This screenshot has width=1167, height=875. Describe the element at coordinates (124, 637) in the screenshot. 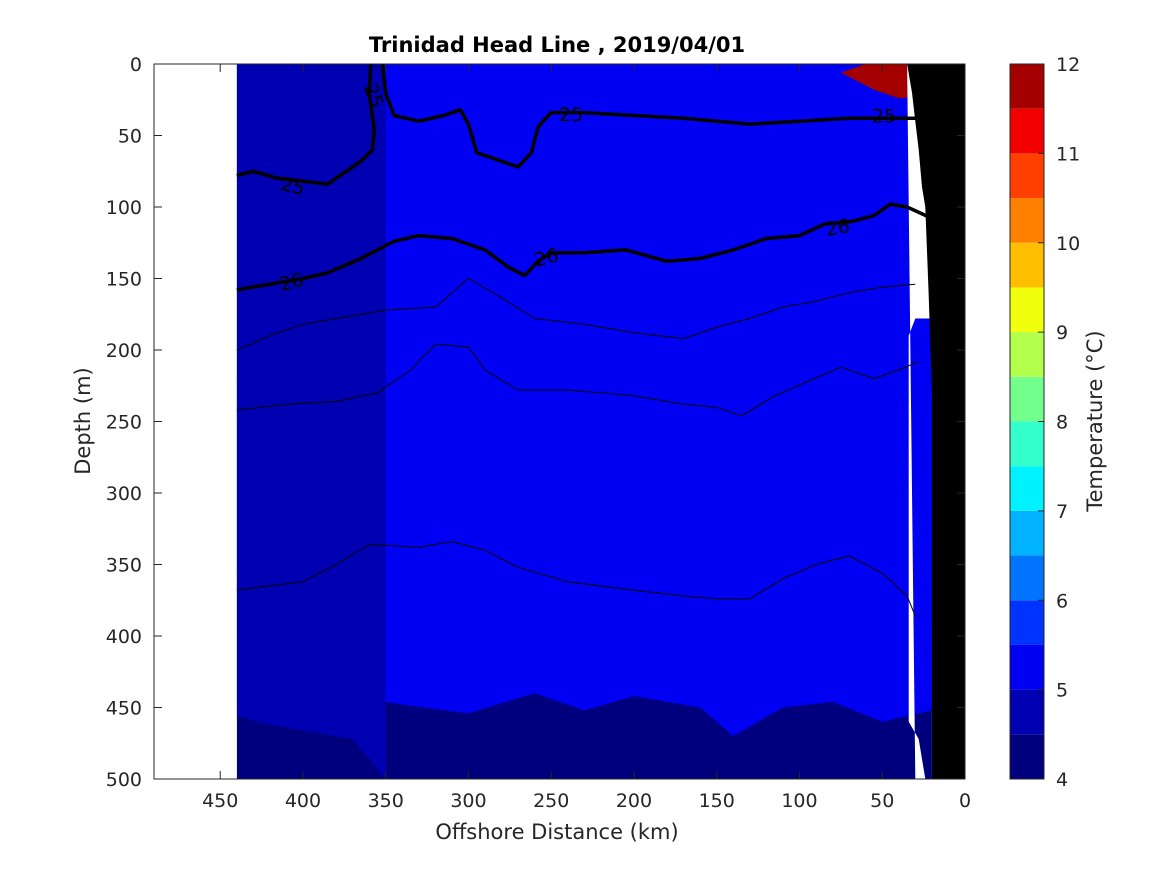

I see `y-tick-label: 400` at that location.